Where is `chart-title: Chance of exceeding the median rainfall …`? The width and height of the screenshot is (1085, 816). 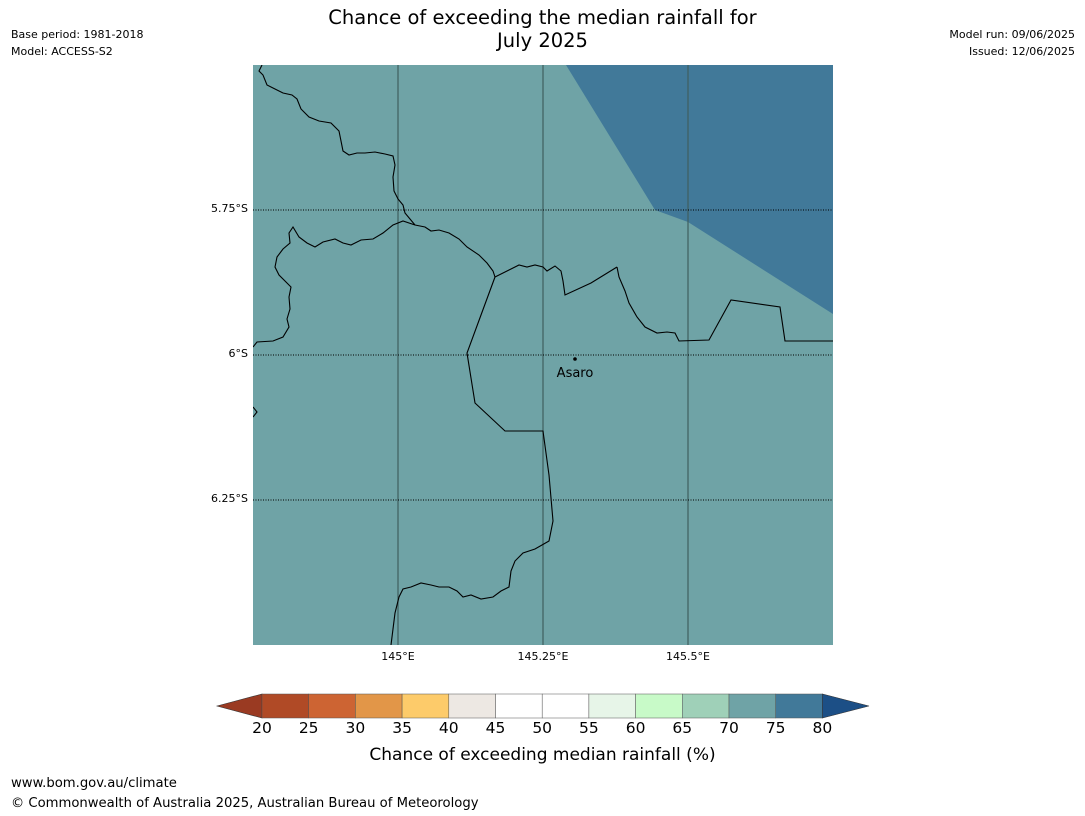 chart-title: Chance of exceeding the median rainfall … is located at coordinates (542, 29).